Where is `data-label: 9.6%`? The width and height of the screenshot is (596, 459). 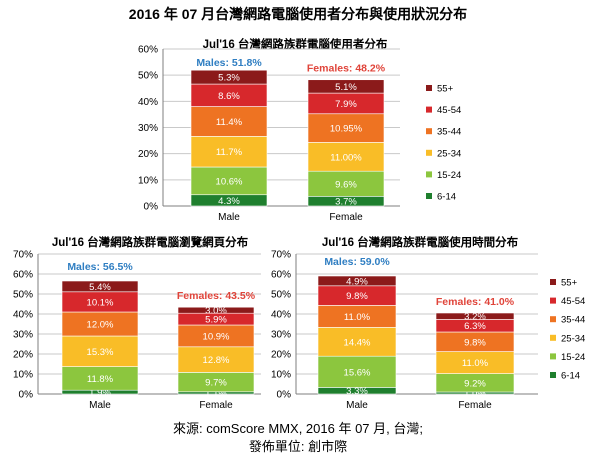 data-label: 9.6% is located at coordinates (346, 184).